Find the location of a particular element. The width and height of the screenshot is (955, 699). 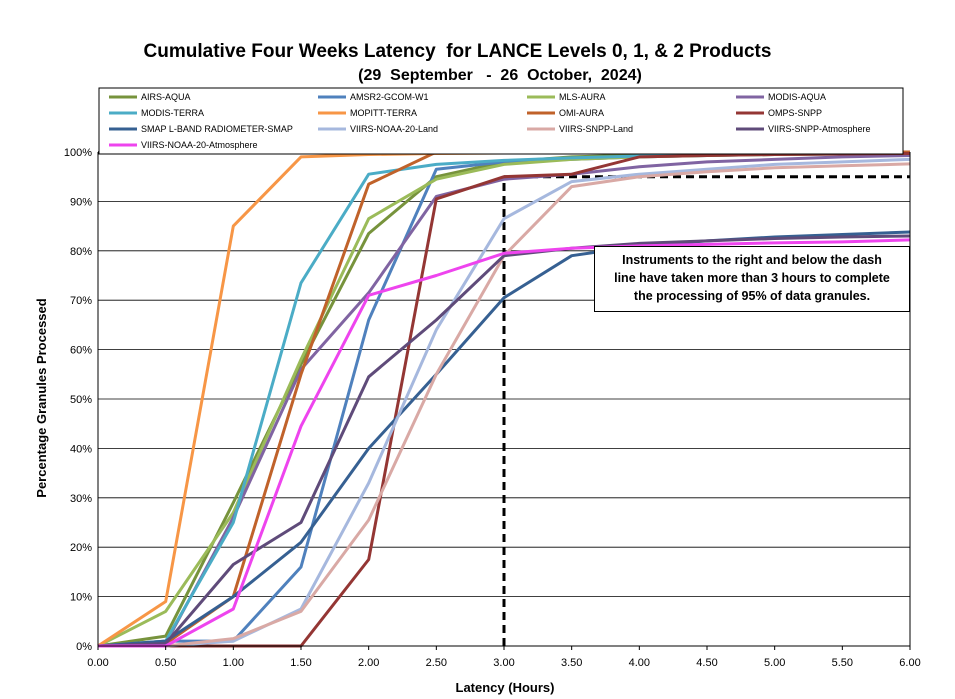

legend-label: VIIRS-SNPP-Land is located at coordinates (596, 129).